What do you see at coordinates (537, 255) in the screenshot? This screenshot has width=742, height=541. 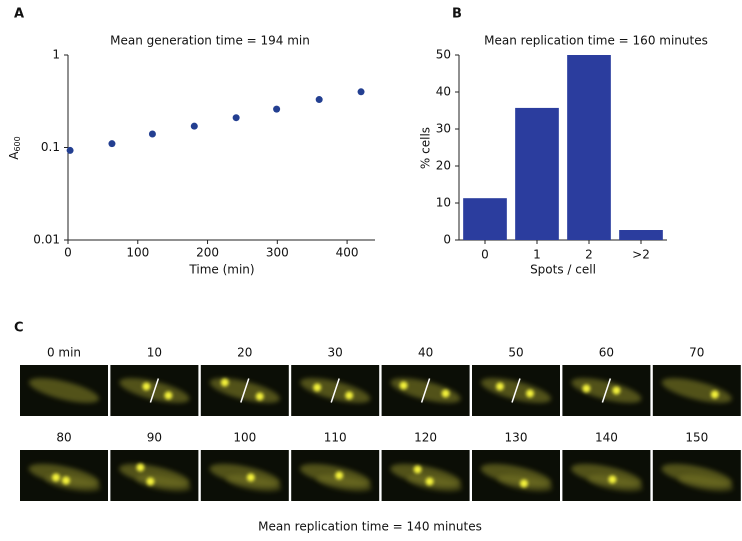 I see `x-tick-label: 1` at bounding box center [537, 255].